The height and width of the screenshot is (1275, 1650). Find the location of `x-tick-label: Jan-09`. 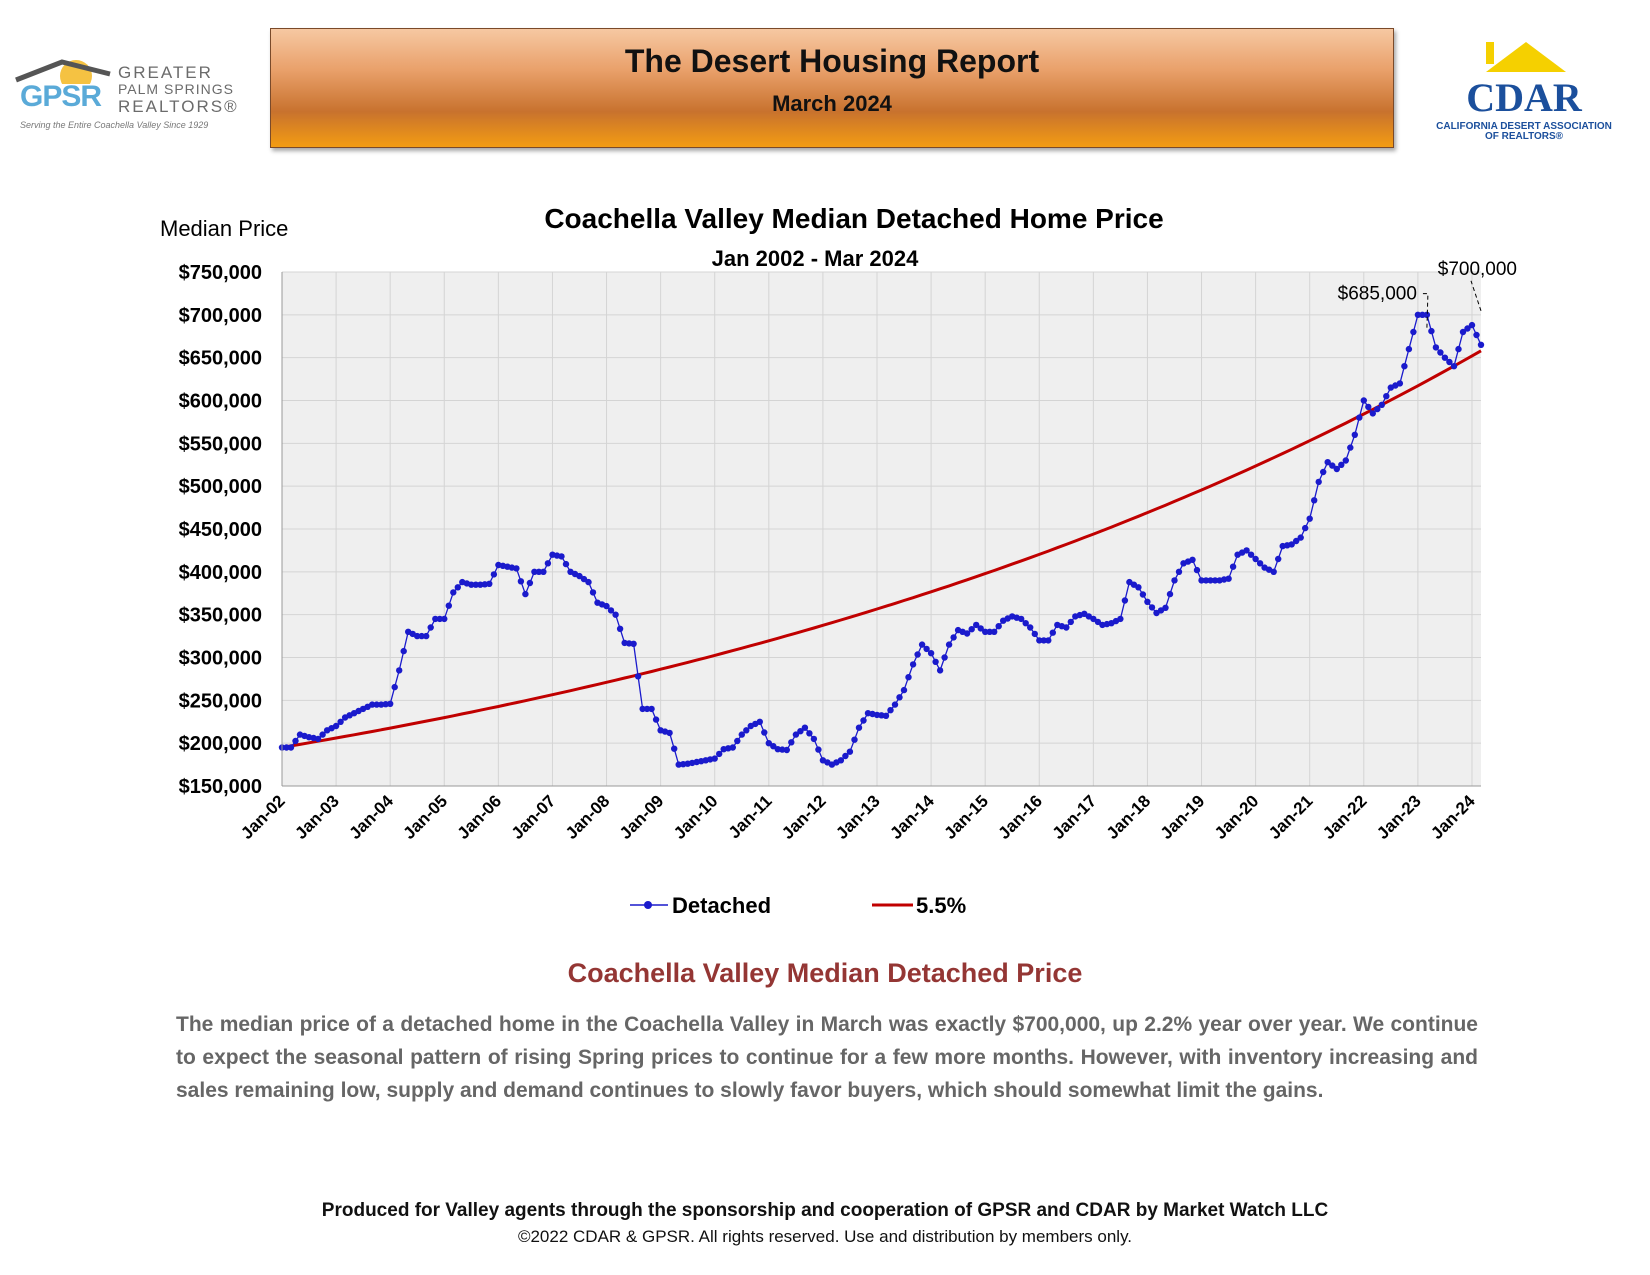

x-tick-label: Jan-09 is located at coordinates (642, 817).